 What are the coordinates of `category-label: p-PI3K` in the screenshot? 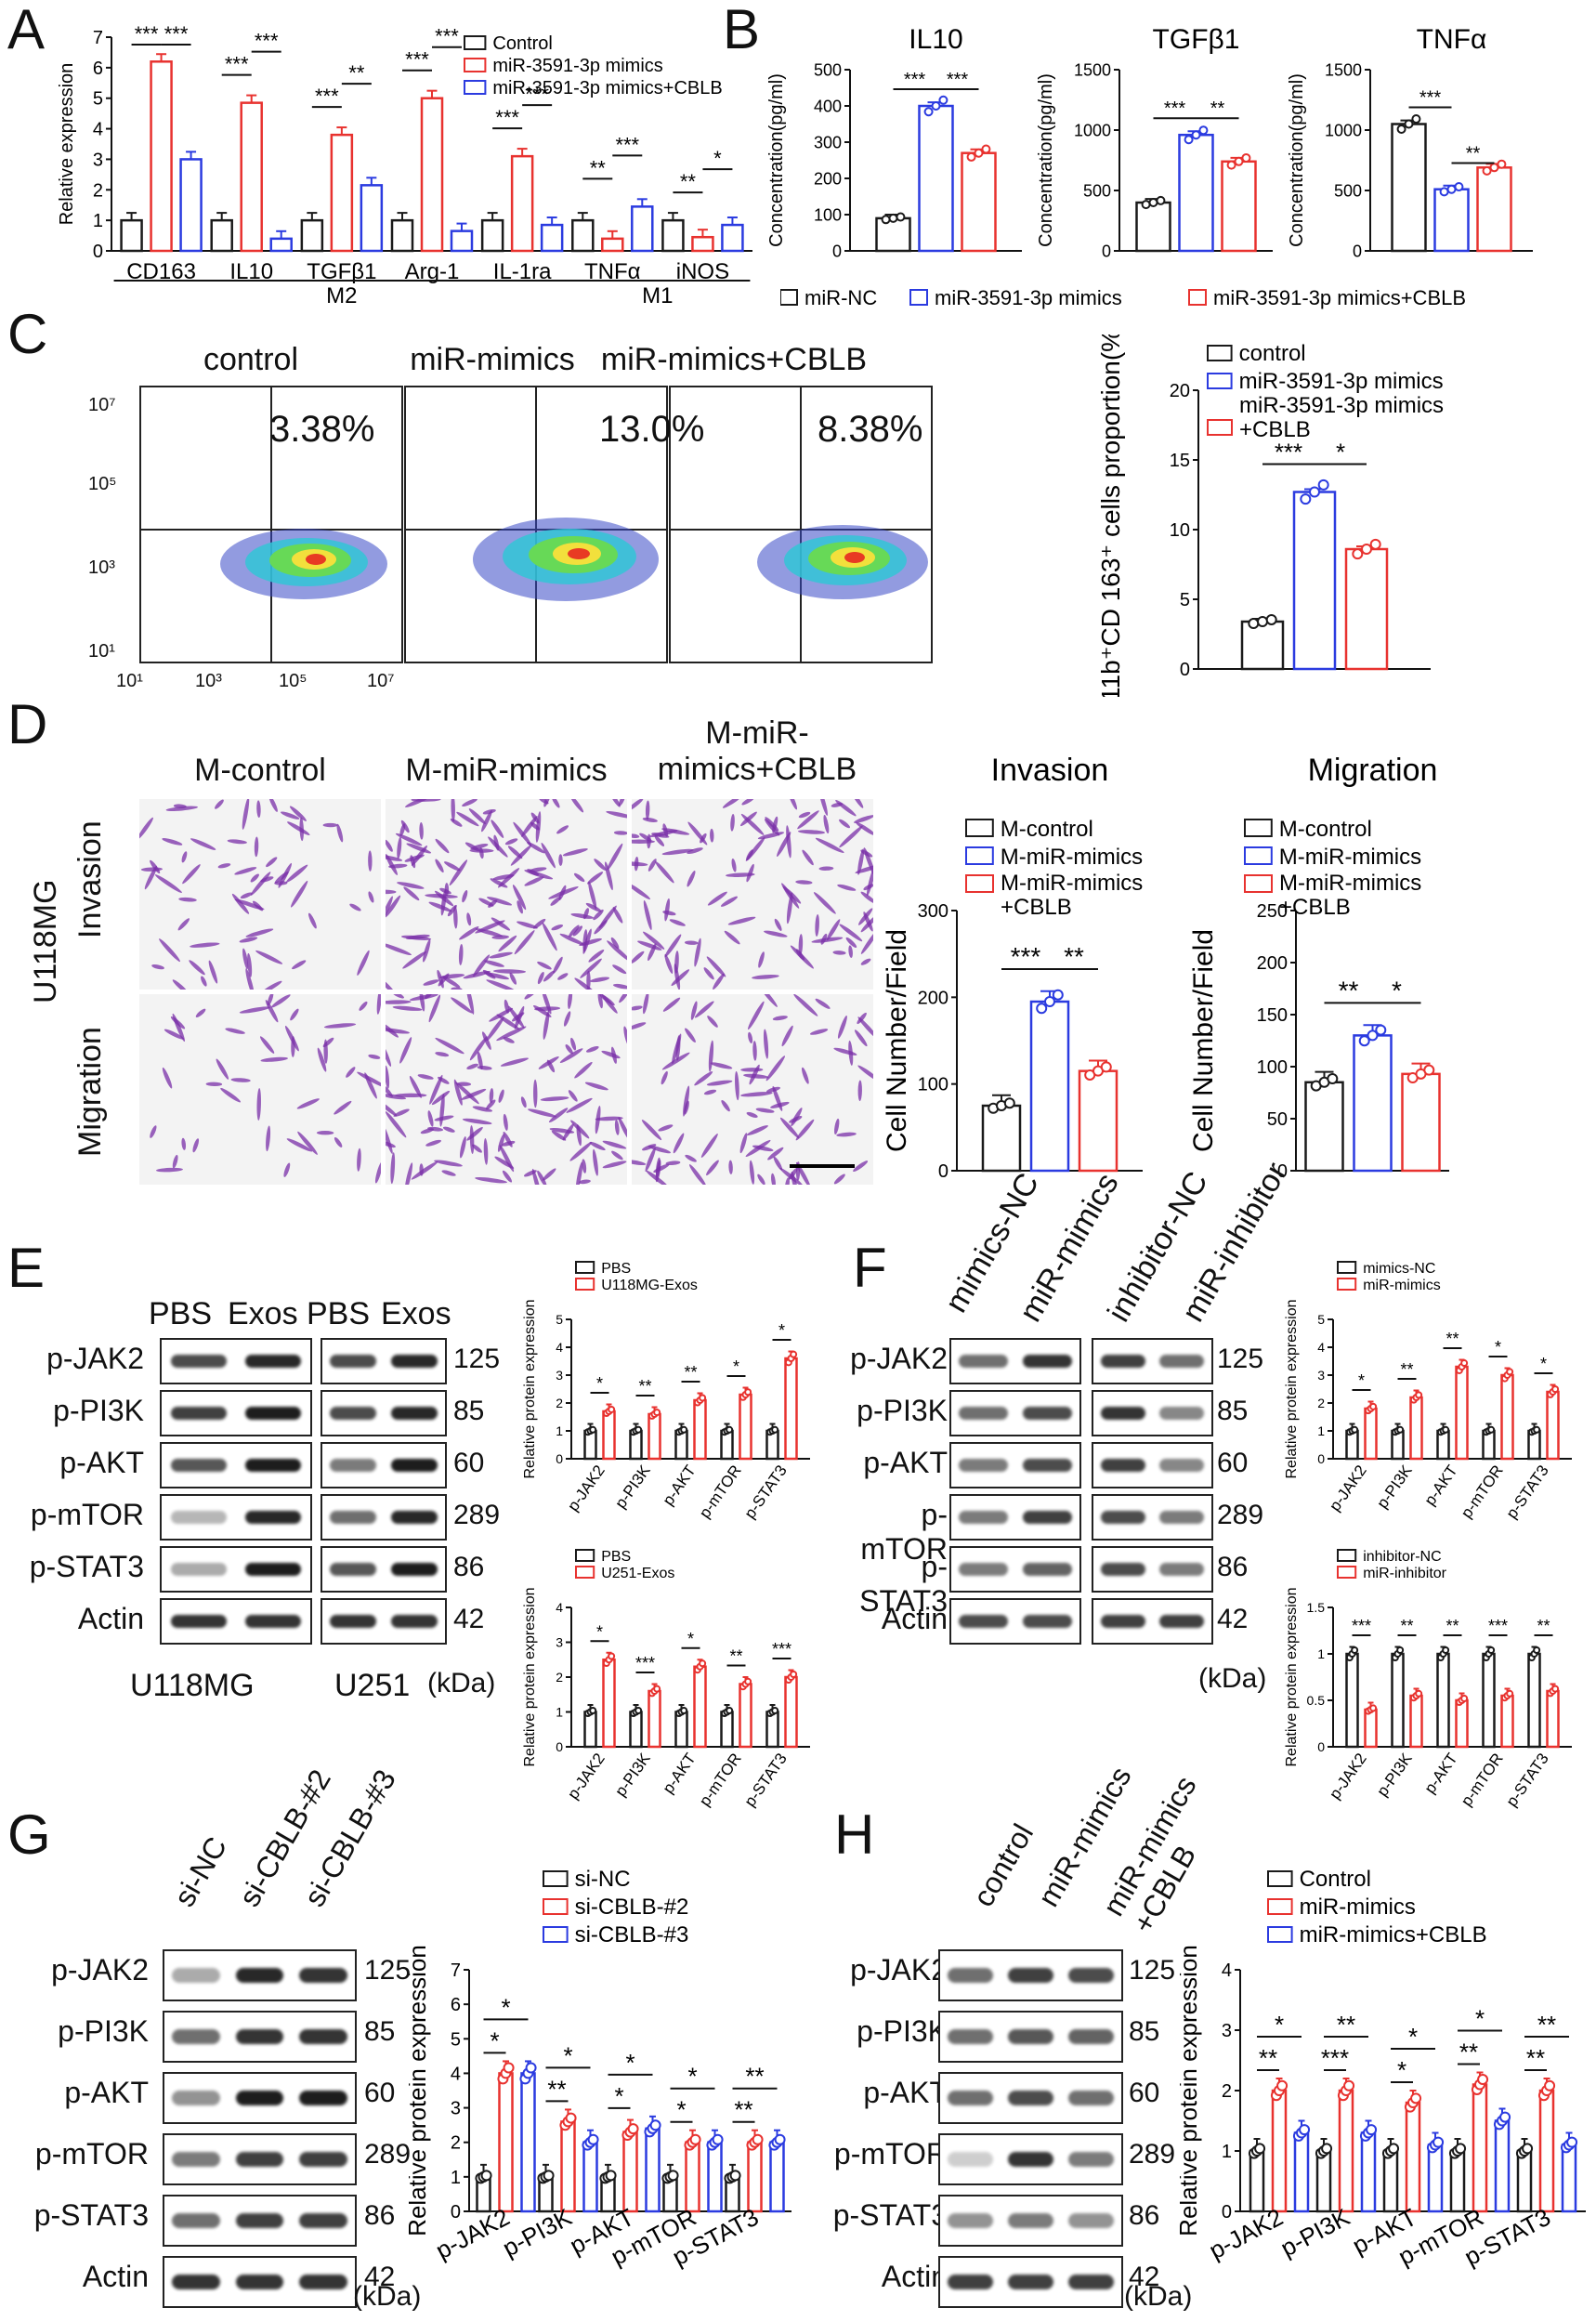 It's located at (632, 1487).